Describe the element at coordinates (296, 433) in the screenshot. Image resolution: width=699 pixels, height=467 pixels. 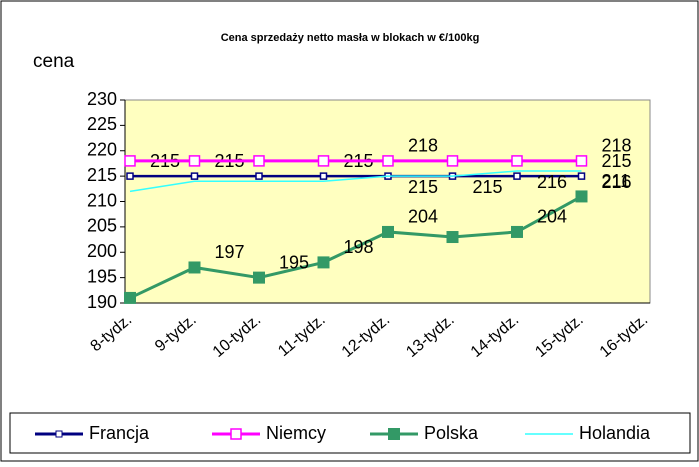
I see `legend-label: Niemcy` at that location.